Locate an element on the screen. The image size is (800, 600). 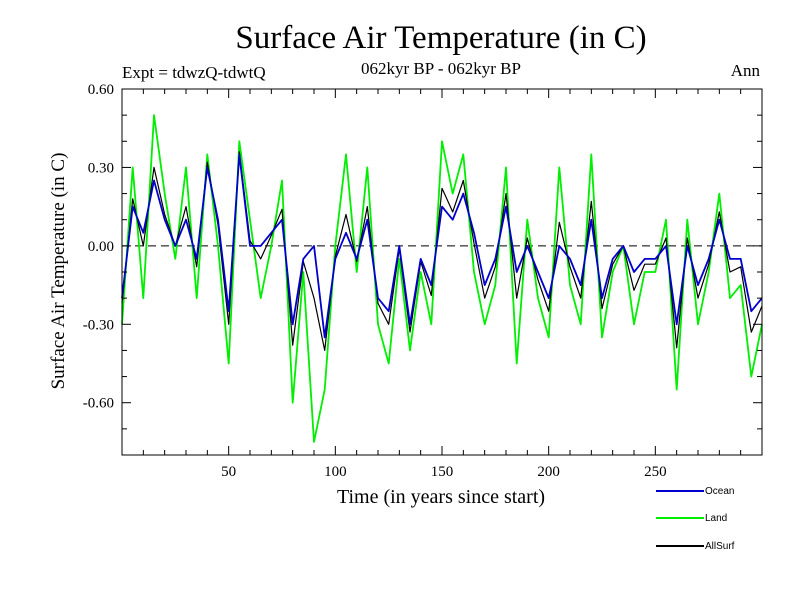
y-tick-label: 0.60 is located at coordinates (101, 90).